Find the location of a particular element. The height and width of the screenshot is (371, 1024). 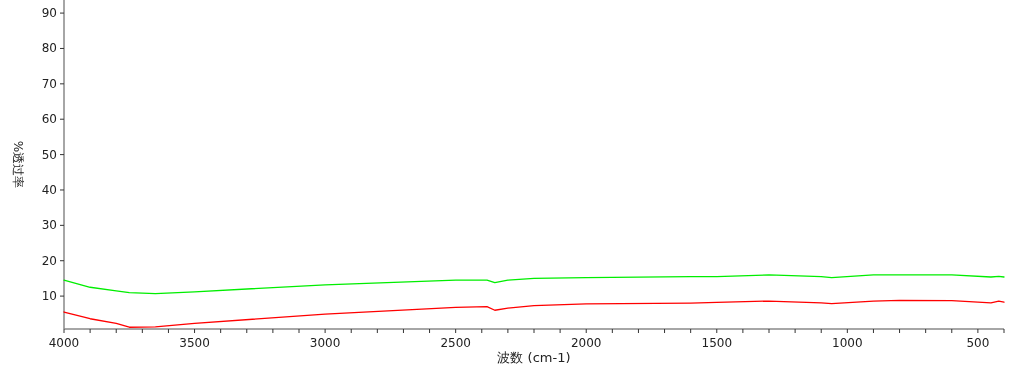

x-tick-label: 1500 is located at coordinates (717, 343).